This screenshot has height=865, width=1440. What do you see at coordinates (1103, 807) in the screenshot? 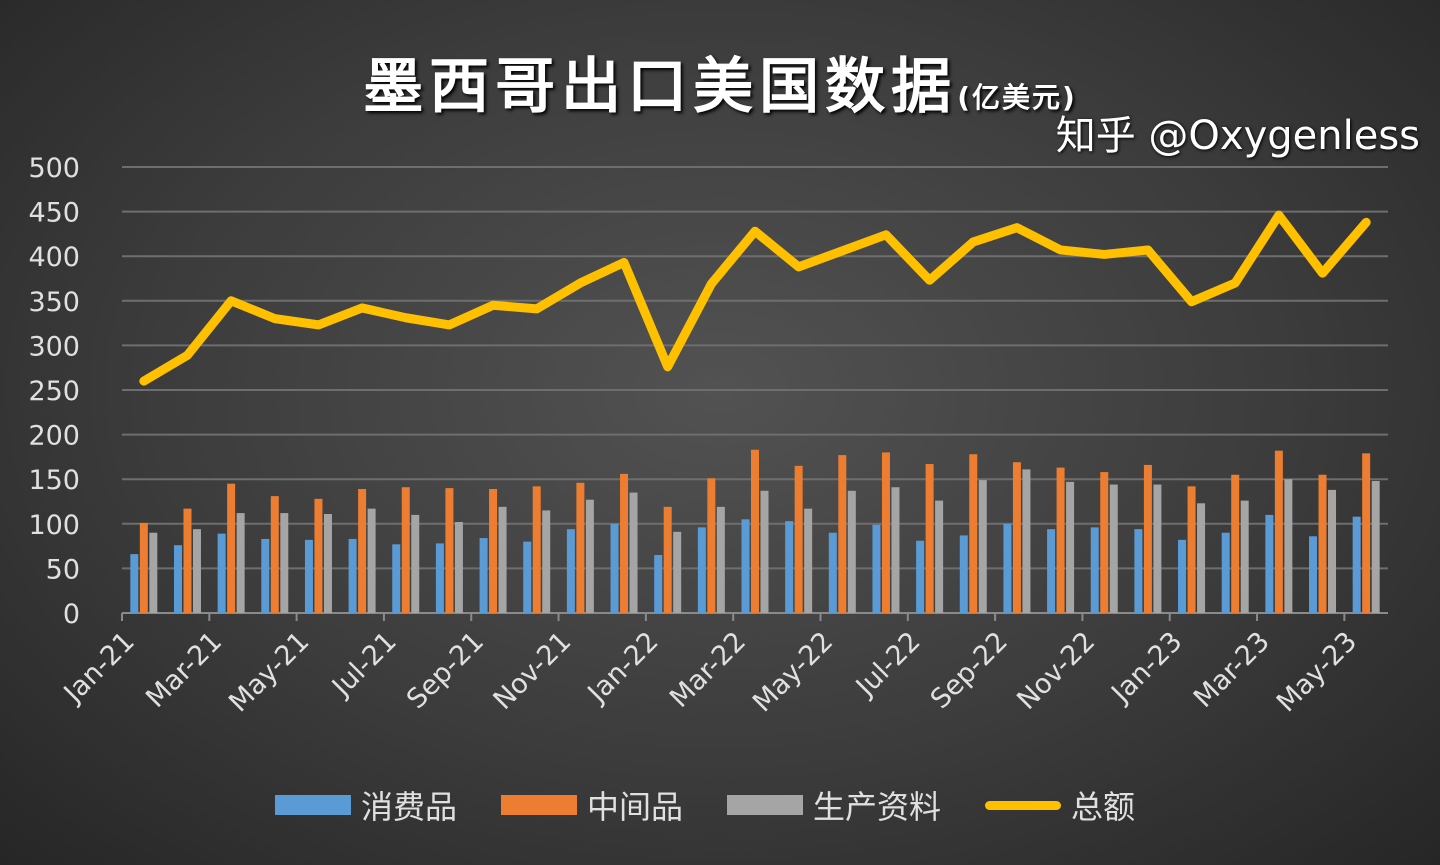
I see `legend-label: 总额` at bounding box center [1103, 807].